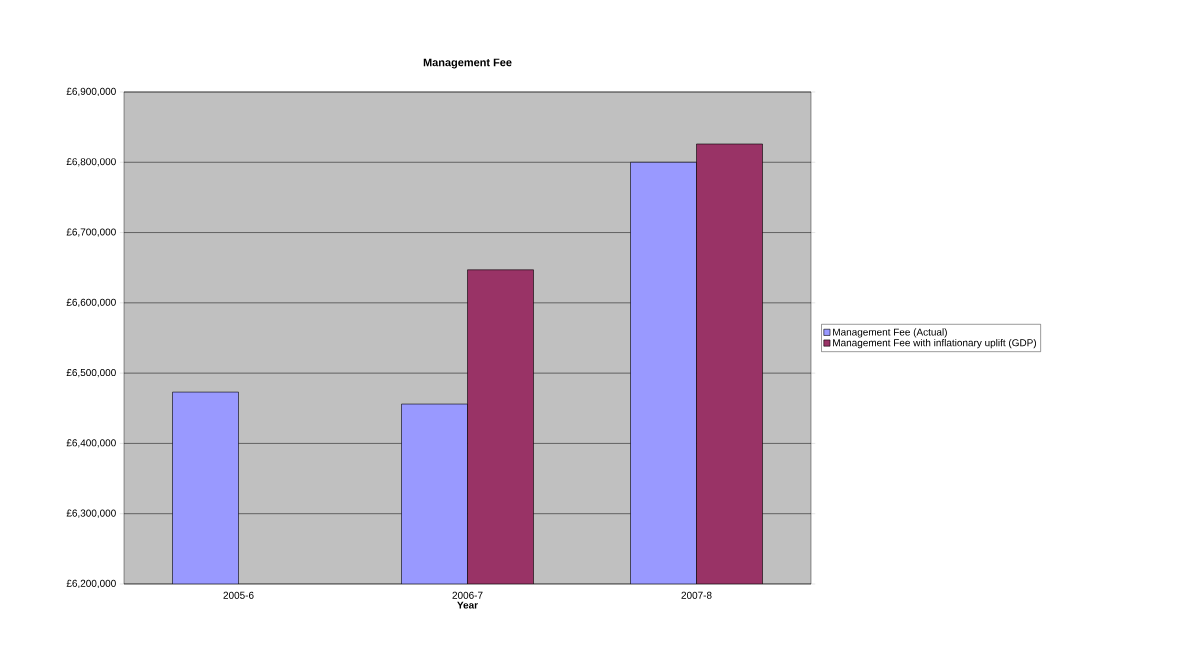  Describe the element at coordinates (467, 595) in the screenshot. I see `x-tick-label: 2006-7` at that location.